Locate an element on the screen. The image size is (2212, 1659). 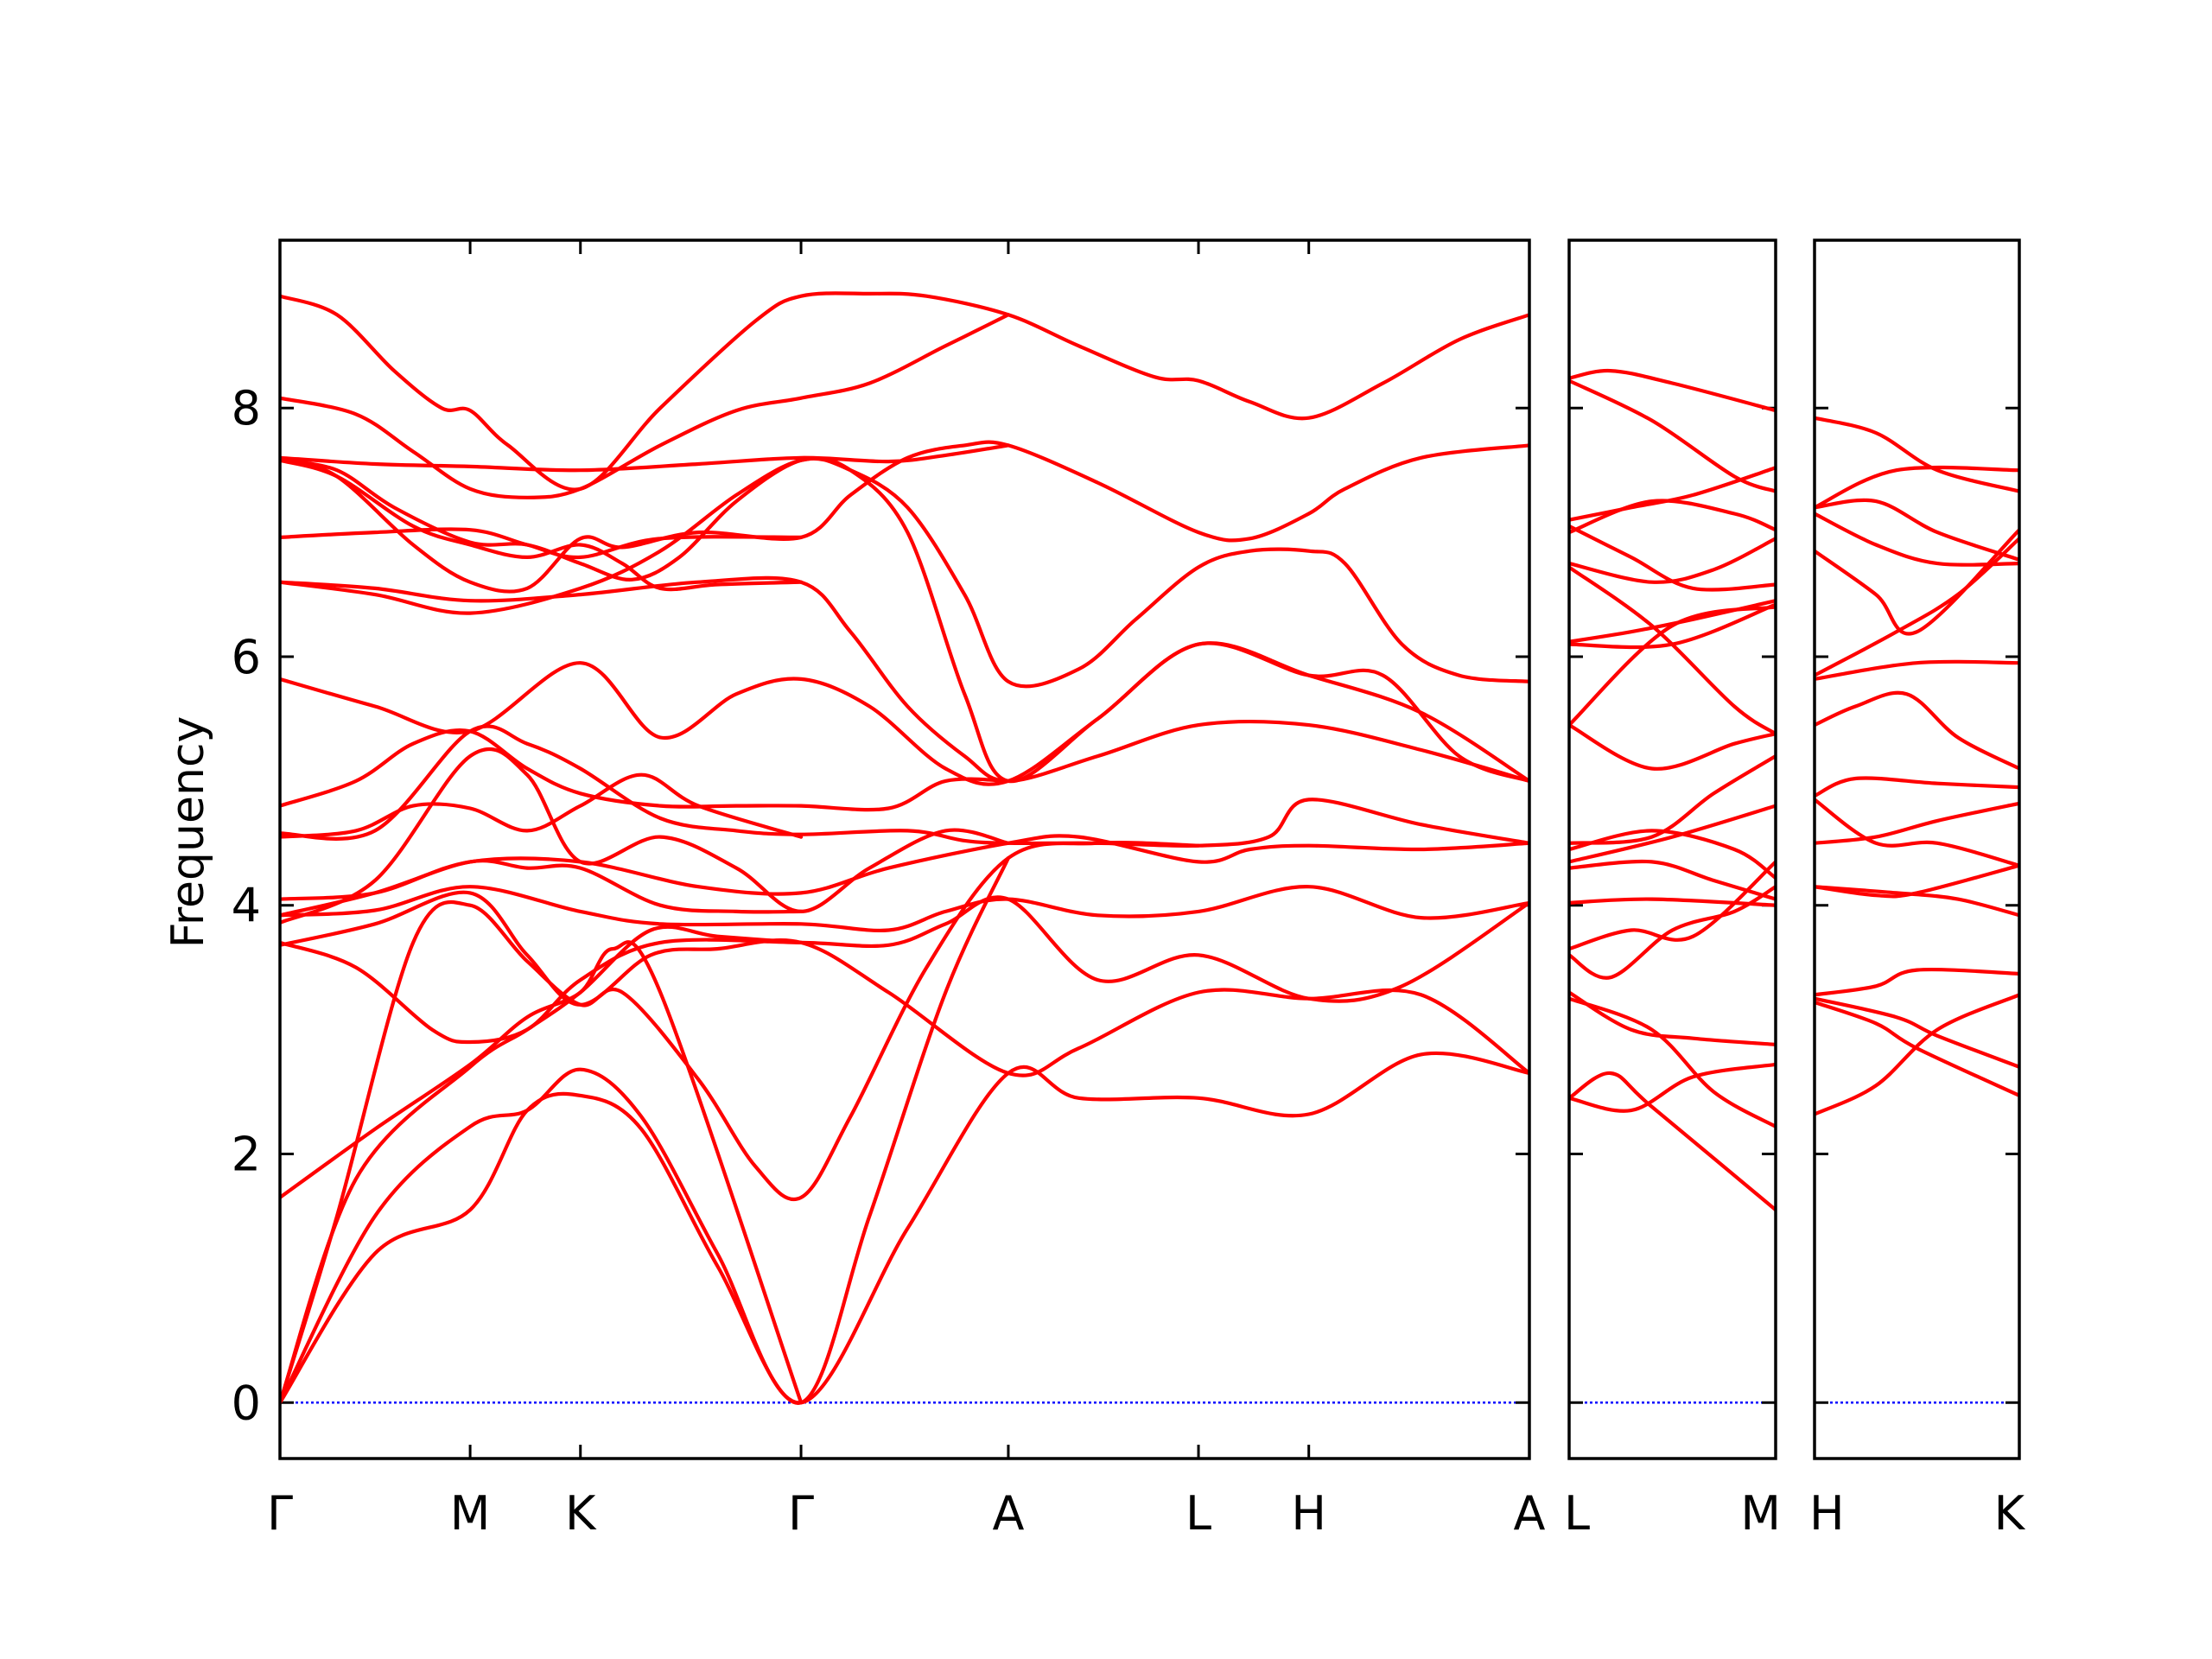
y-axis-label: Frequency is located at coordinates (188, 832).